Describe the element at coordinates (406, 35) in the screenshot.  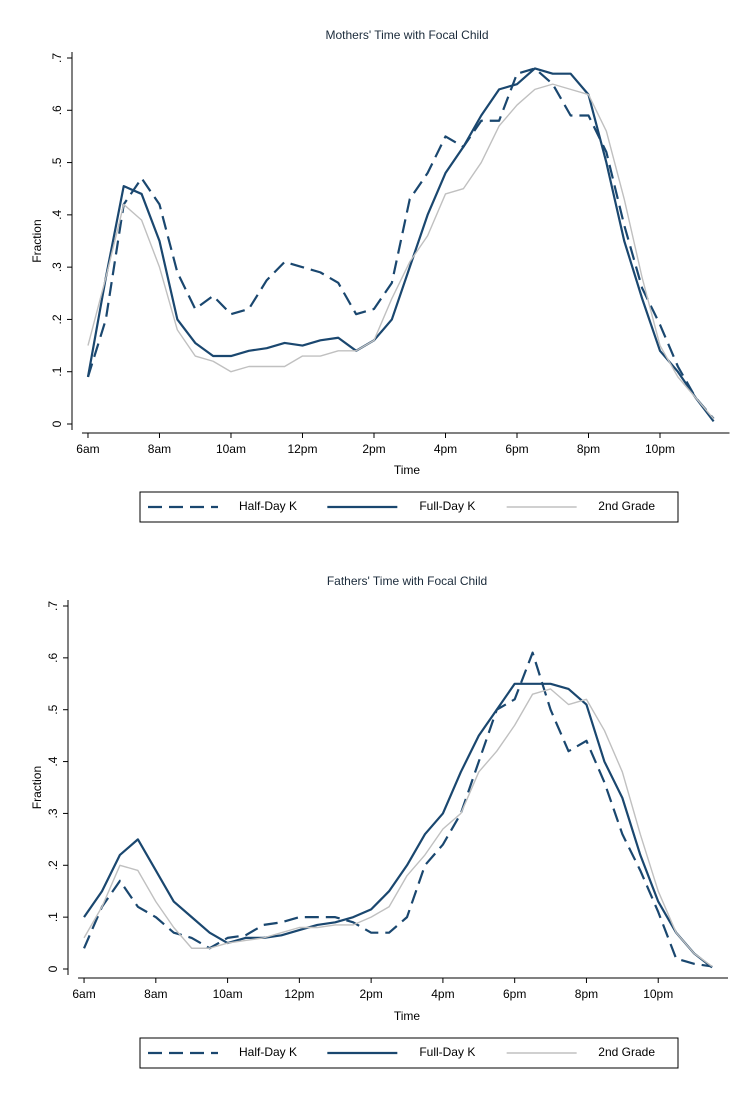
I see `chart-title: Mothers' Time with Focal Child` at that location.